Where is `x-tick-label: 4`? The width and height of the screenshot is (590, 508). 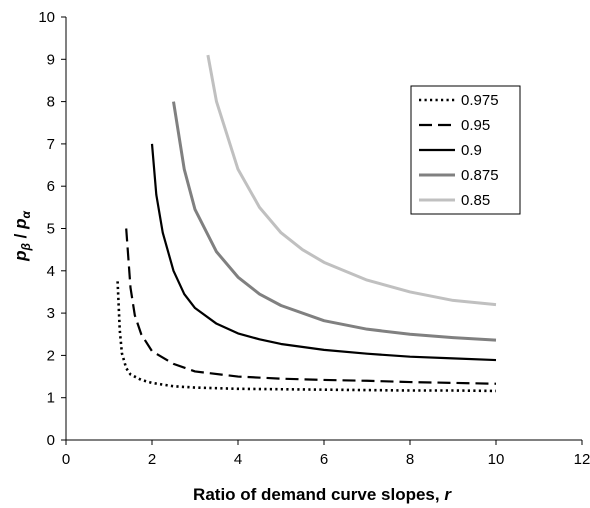 x-tick-label: 4 is located at coordinates (238, 459).